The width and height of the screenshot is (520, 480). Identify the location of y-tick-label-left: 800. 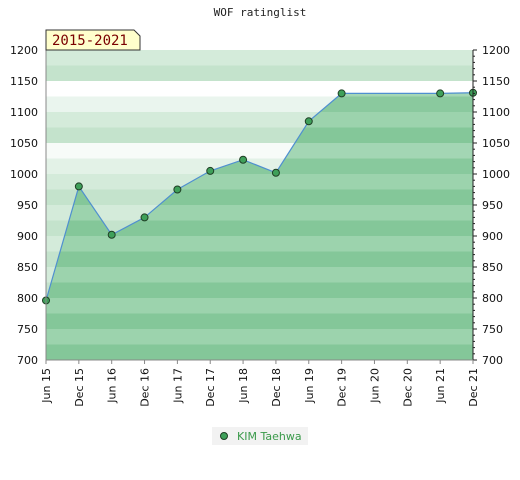
(27, 298).